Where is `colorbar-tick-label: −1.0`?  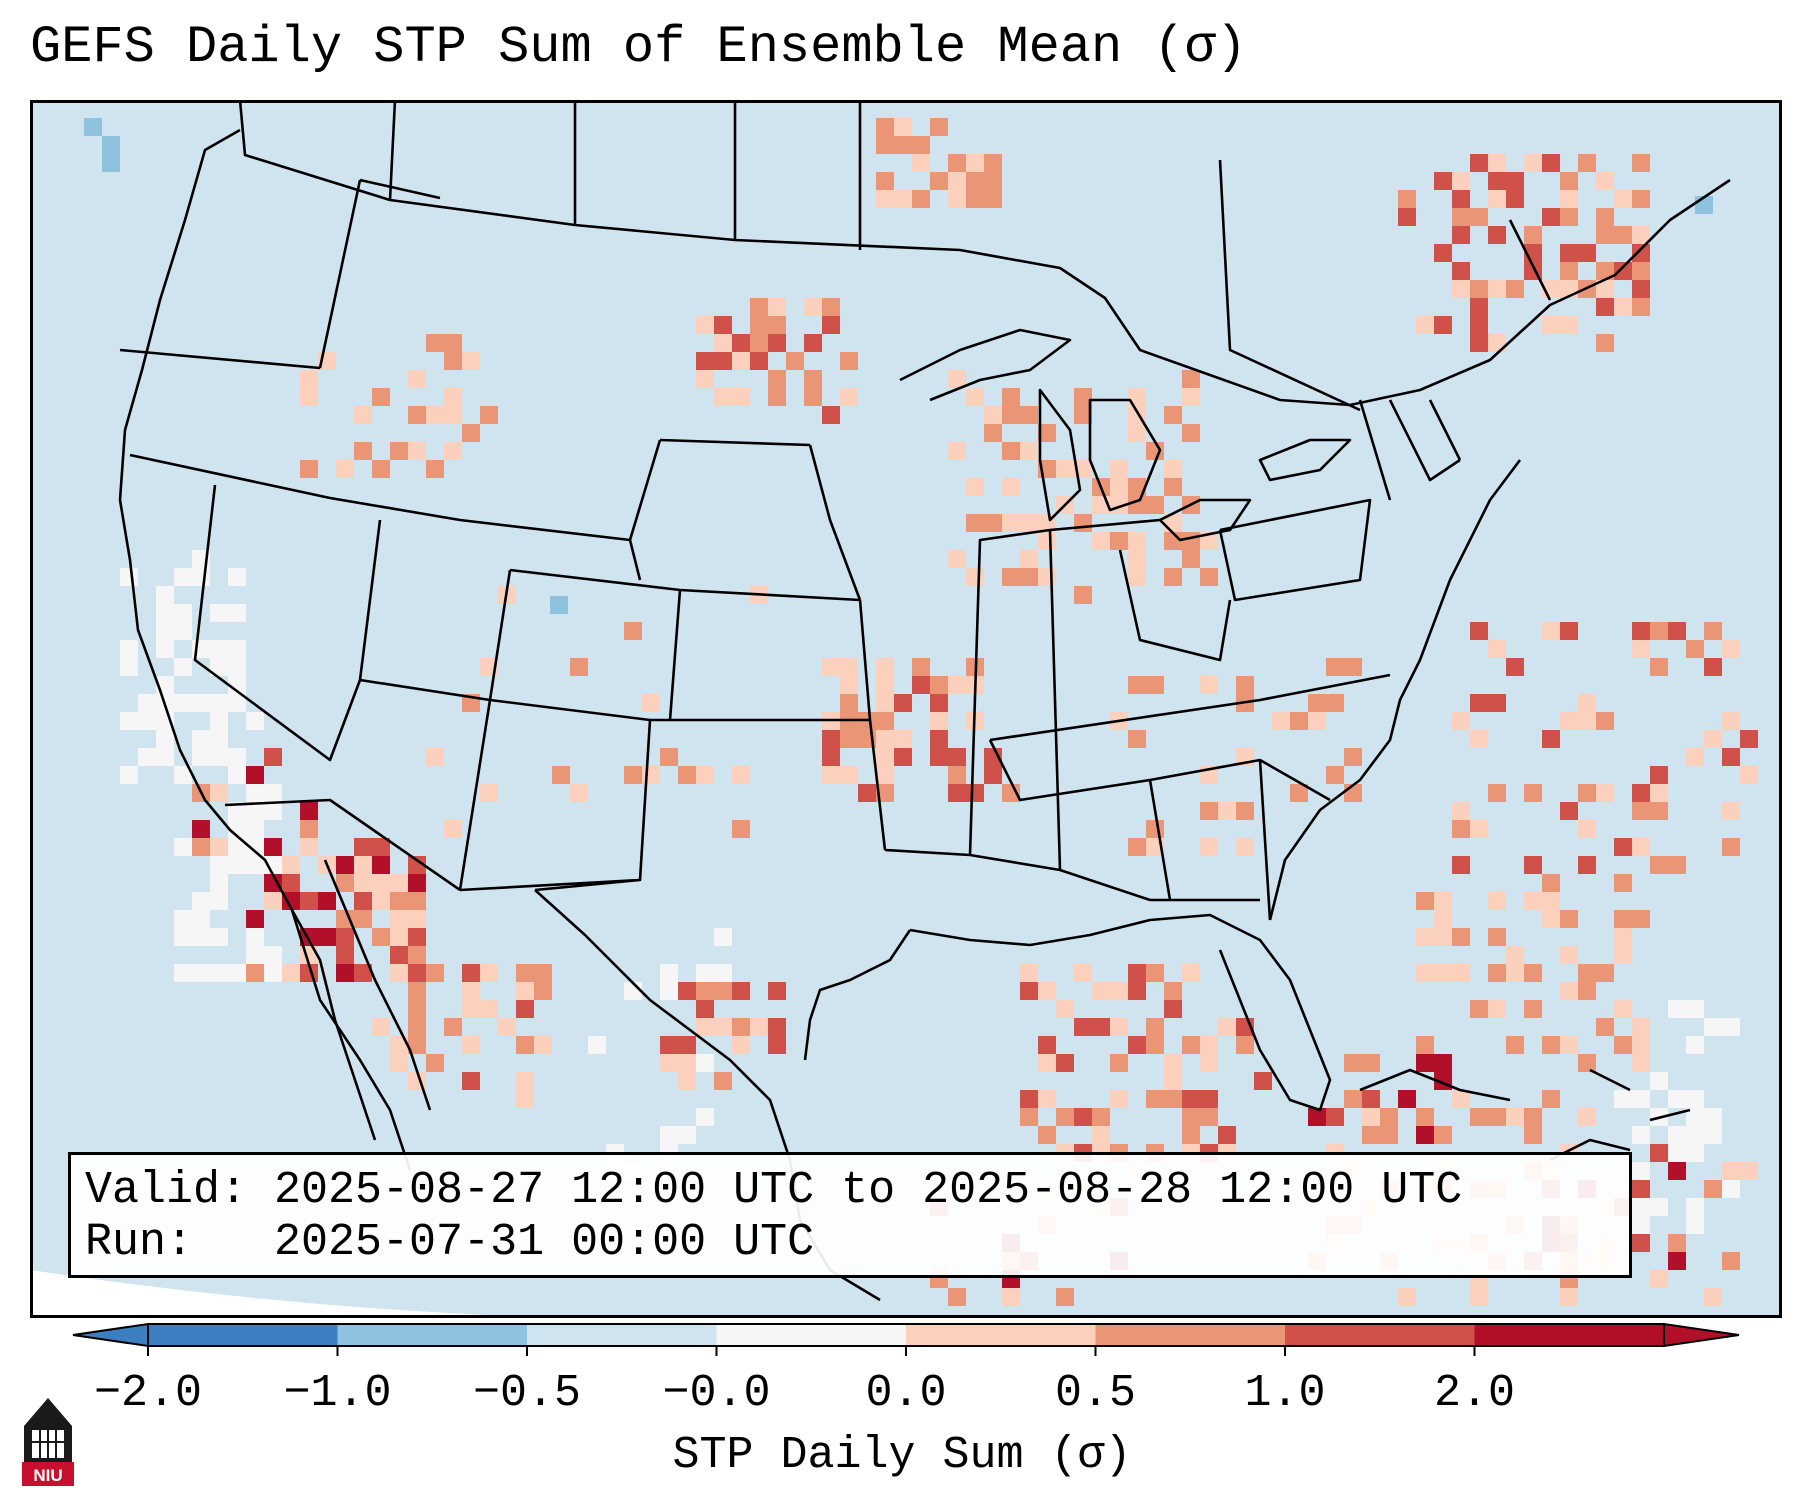 colorbar-tick-label: −1.0 is located at coordinates (337, 1393).